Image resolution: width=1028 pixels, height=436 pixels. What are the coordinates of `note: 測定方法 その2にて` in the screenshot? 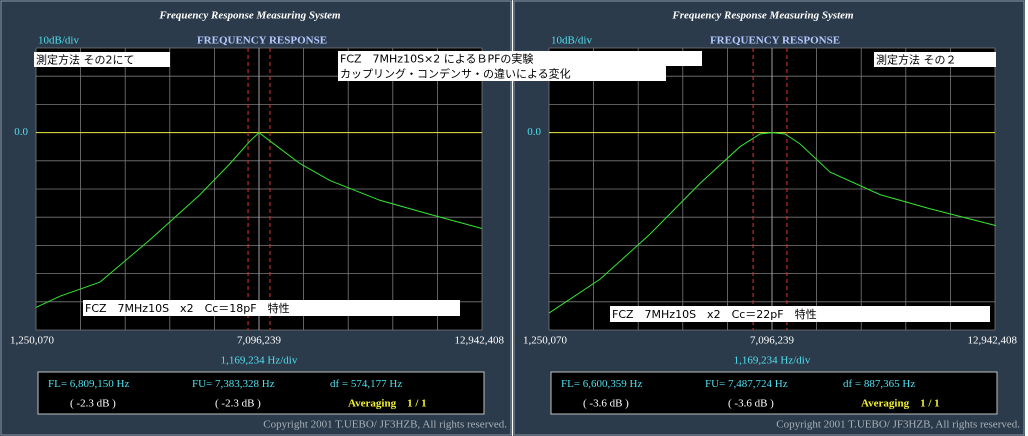 It's located at (85, 60).